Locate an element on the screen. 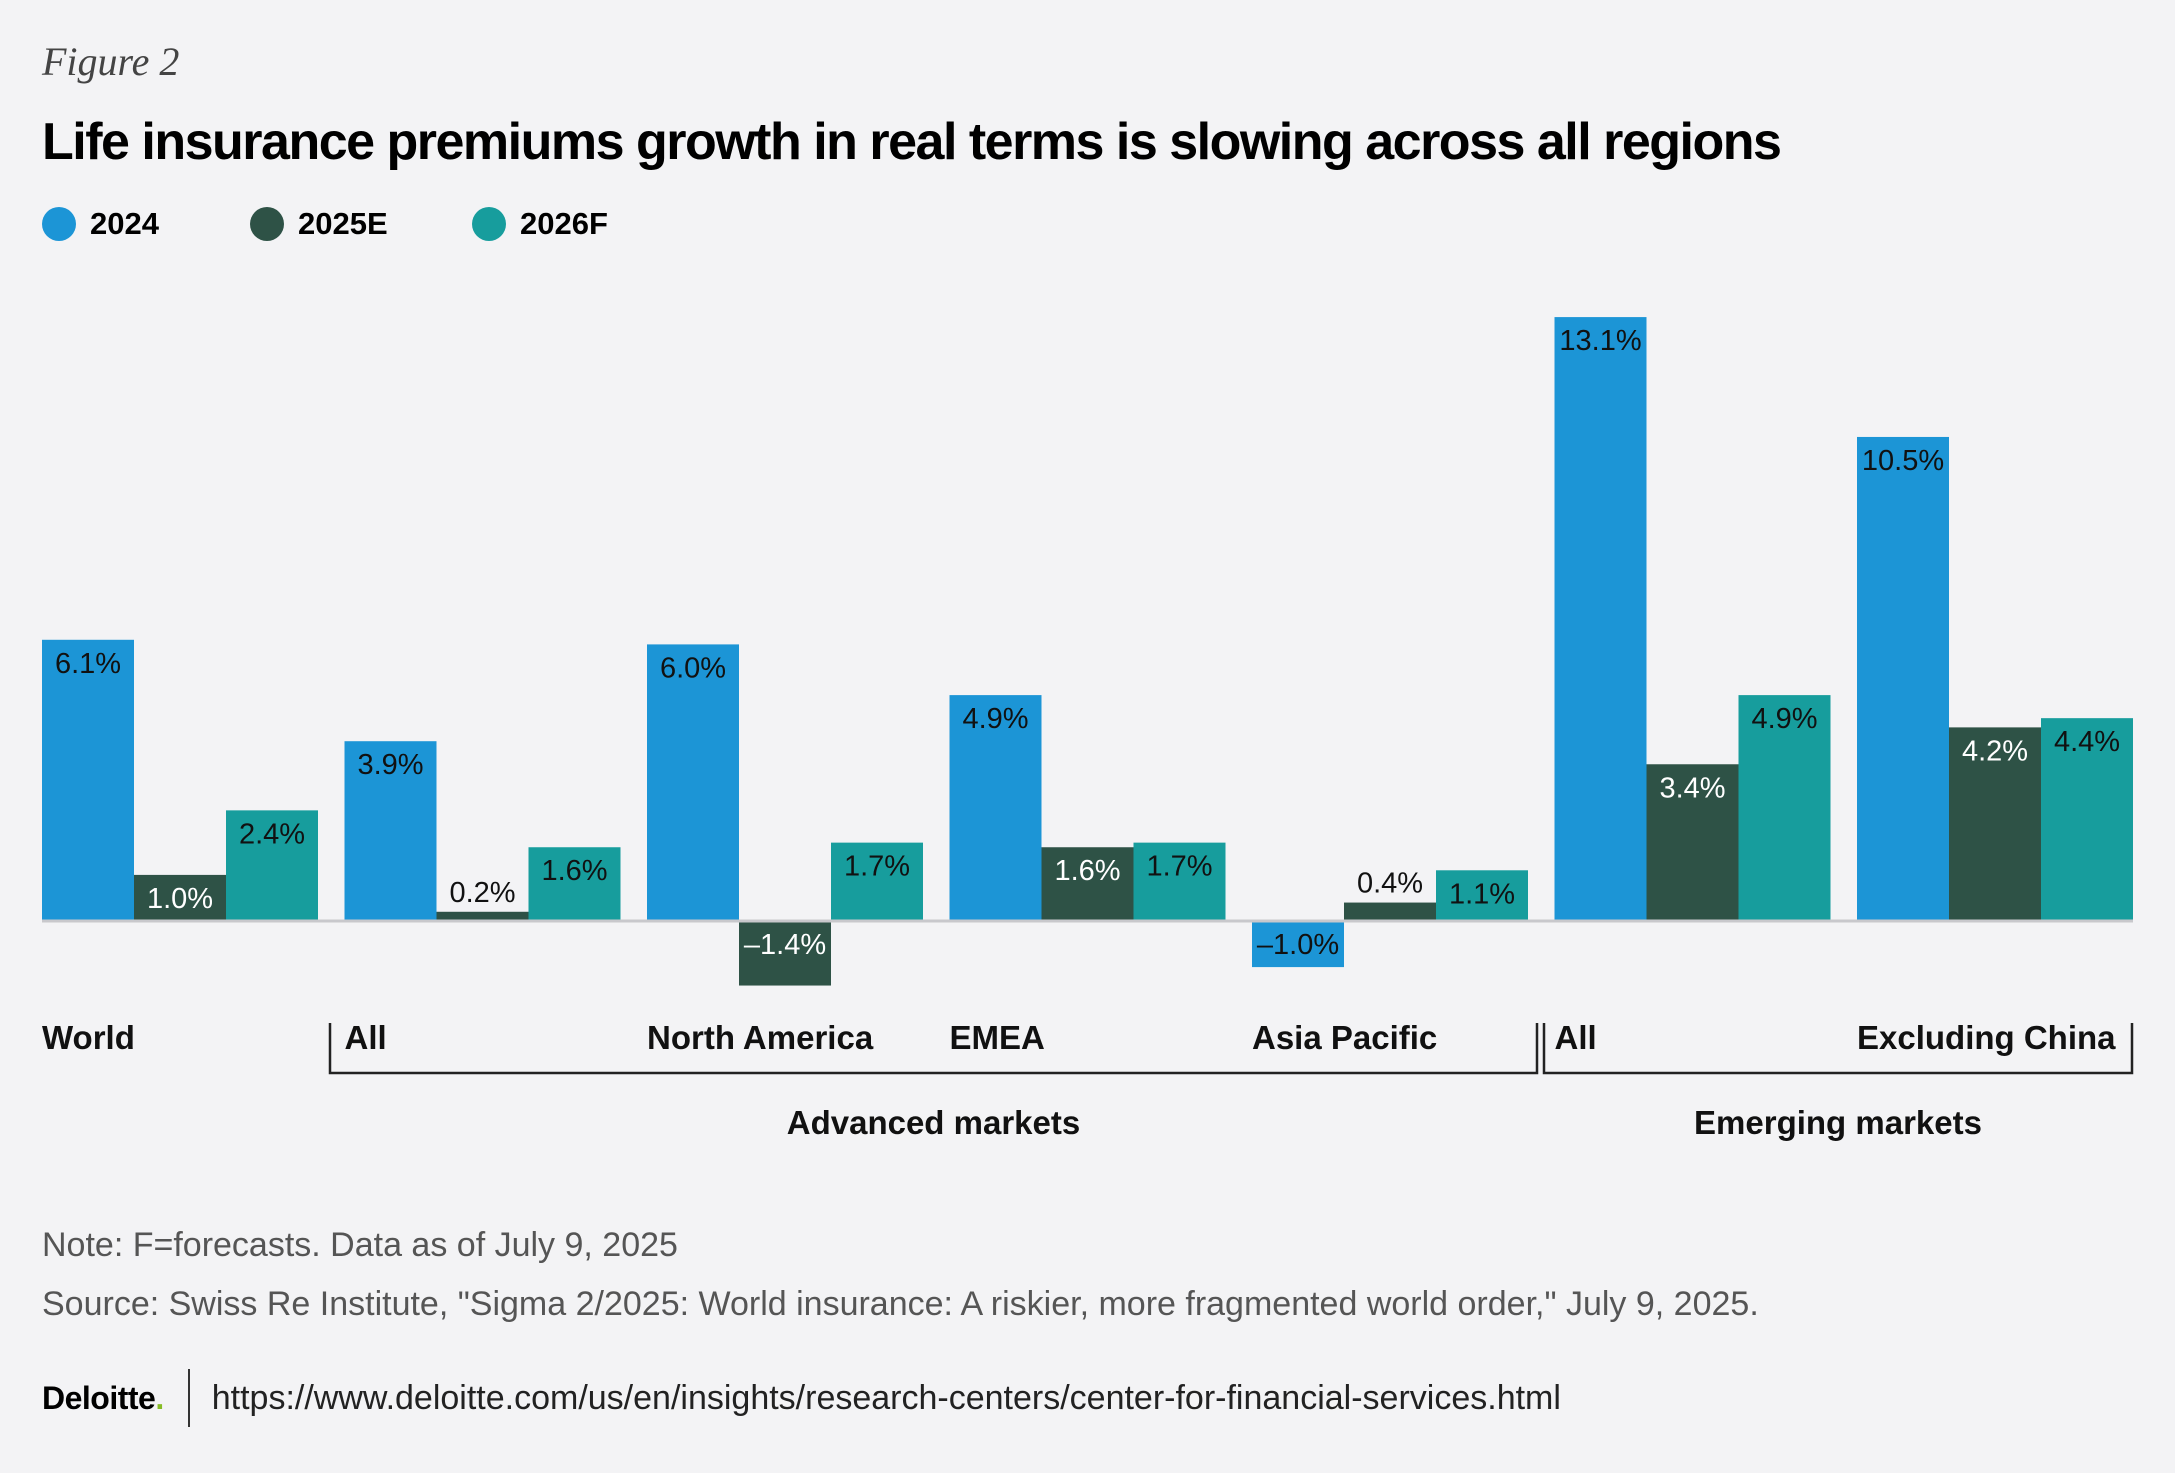  data-label: 0.4% is located at coordinates (1390, 884).